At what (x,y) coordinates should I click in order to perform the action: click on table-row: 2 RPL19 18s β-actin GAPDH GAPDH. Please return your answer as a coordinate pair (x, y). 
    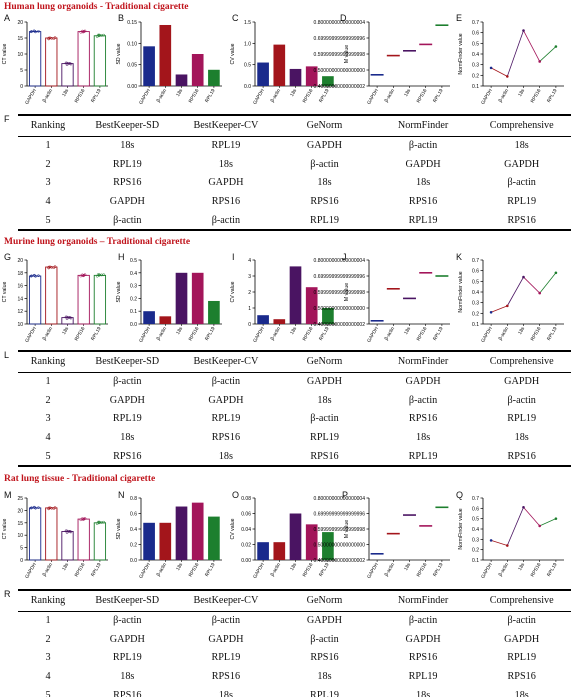
    Looking at the image, I should click on (294, 164).